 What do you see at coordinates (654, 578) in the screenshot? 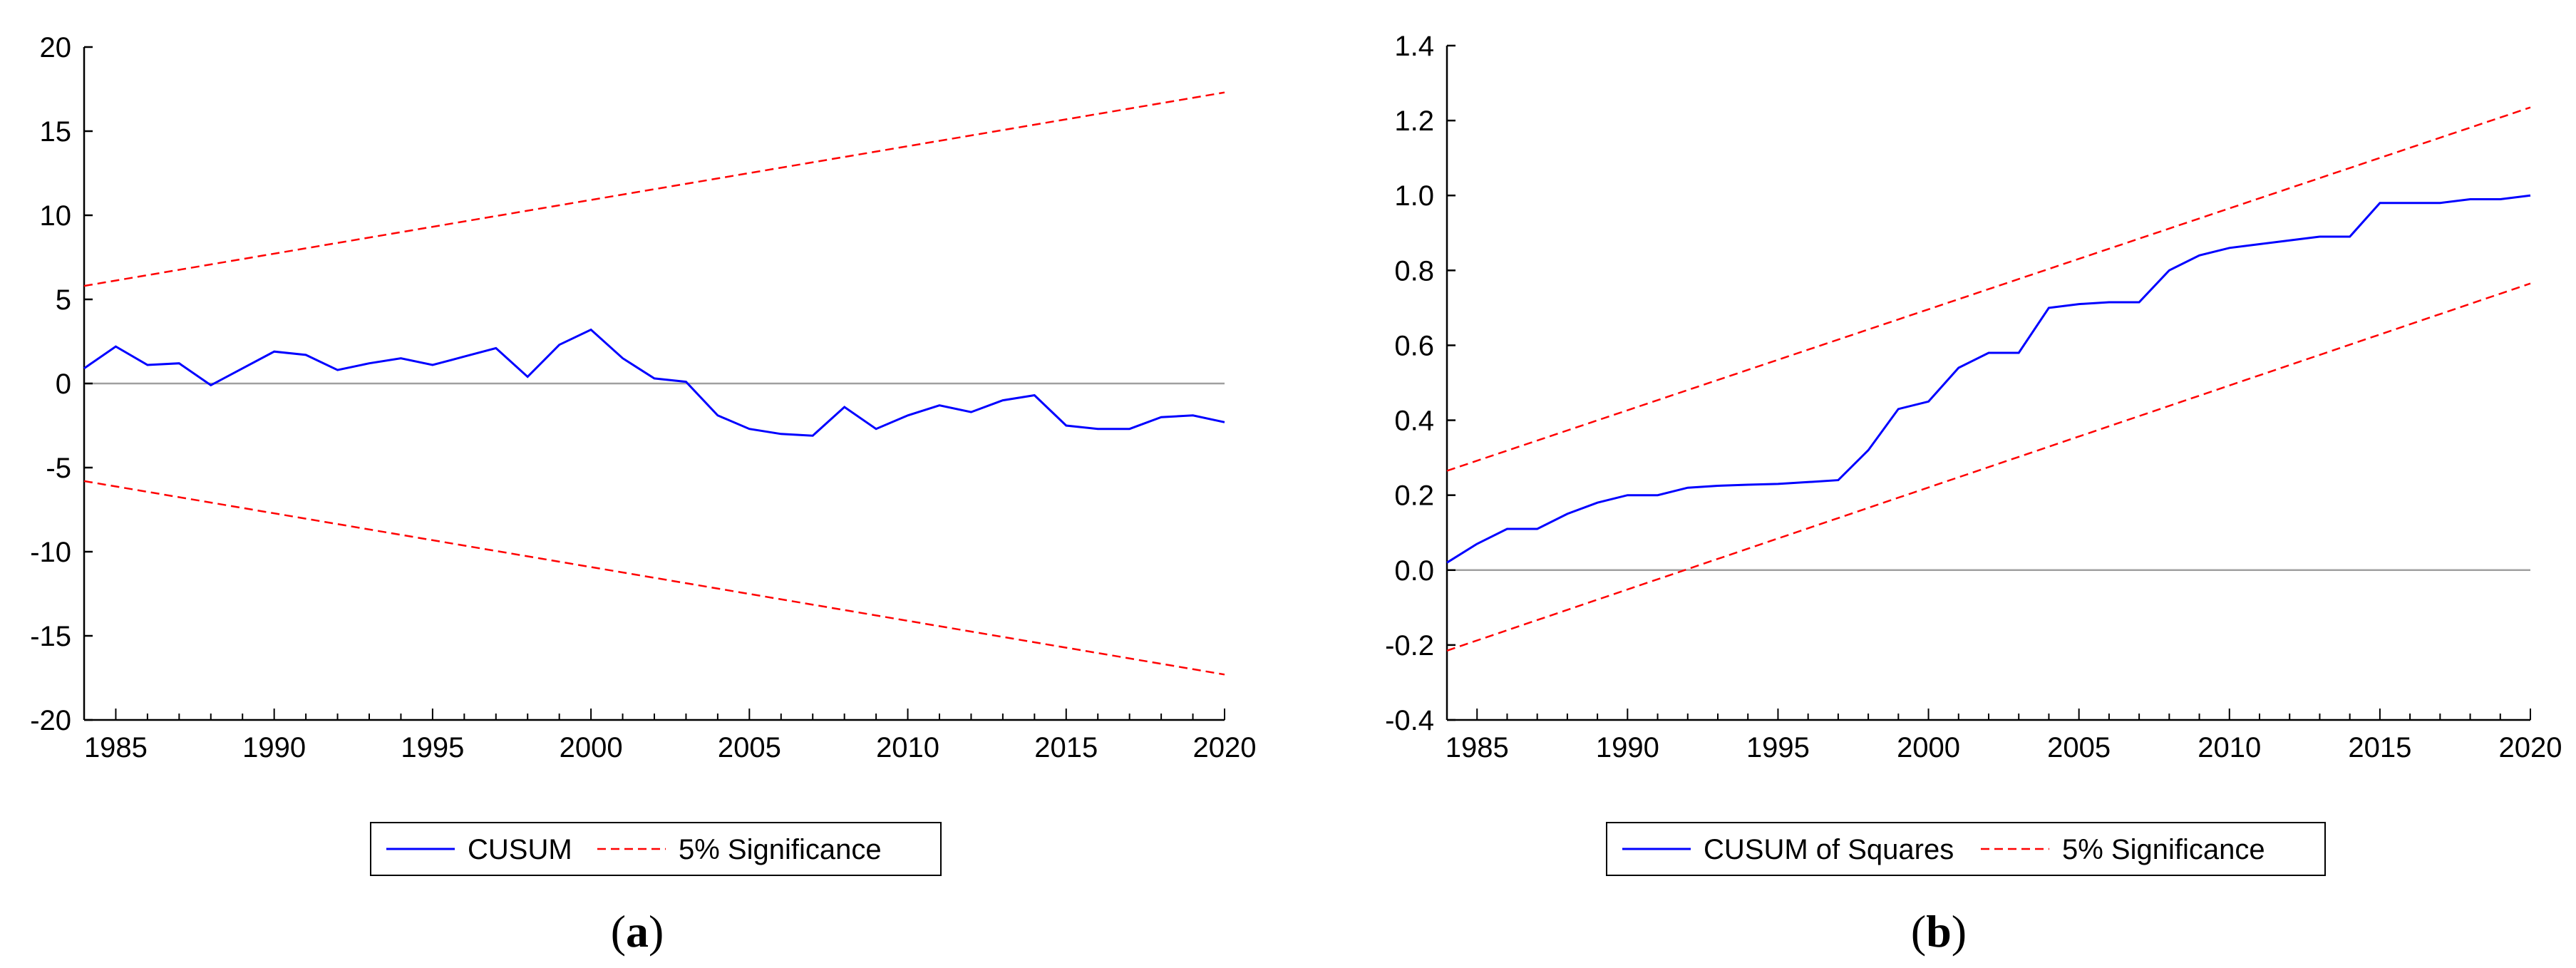
I see `series-line-5-significance-lower` at bounding box center [654, 578].